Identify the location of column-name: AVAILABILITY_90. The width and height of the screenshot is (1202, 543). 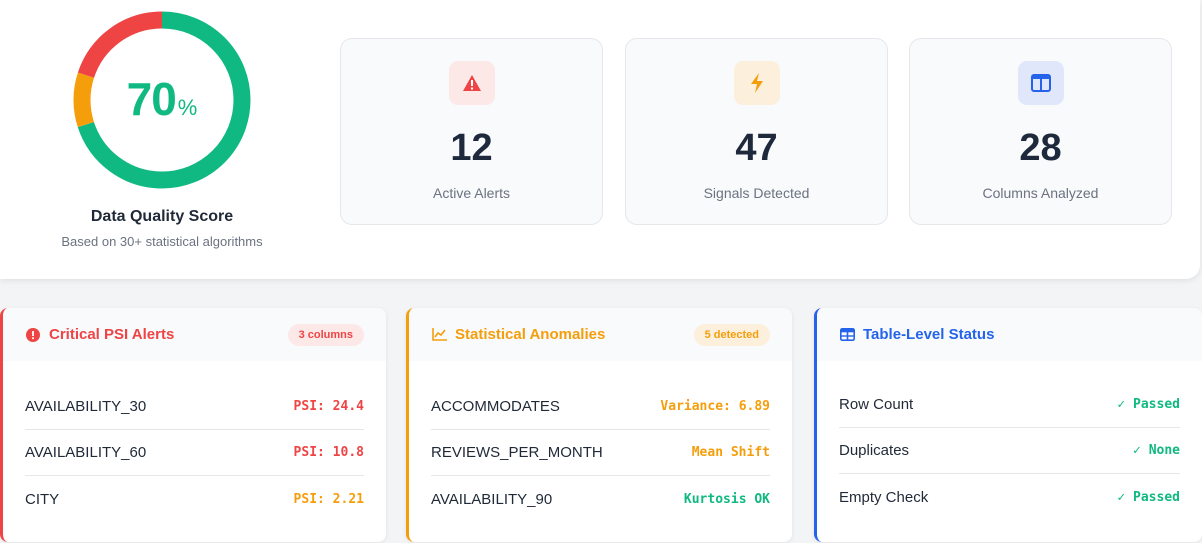
(492, 499).